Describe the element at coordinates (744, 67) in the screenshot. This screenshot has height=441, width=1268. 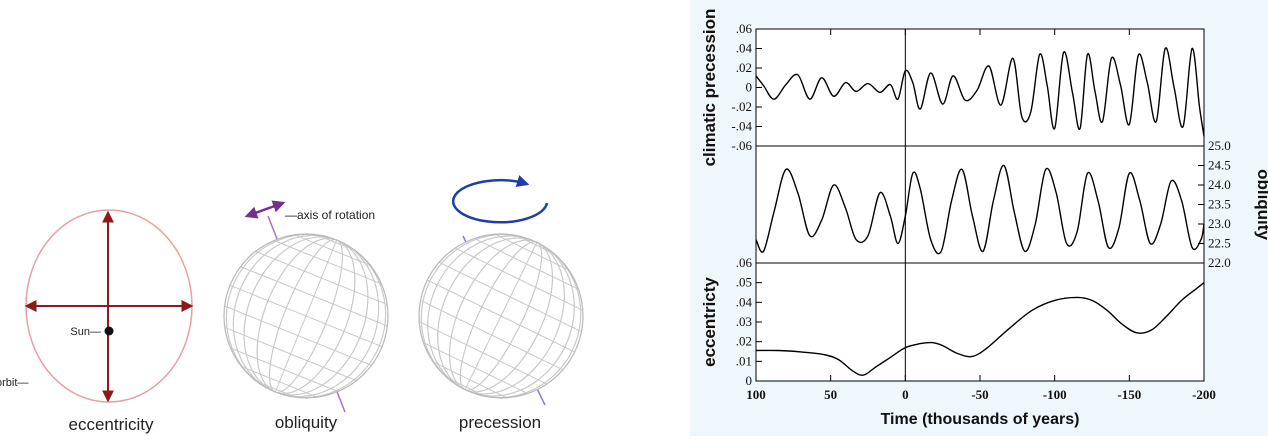
I see `climatic-precession-y-tick-label: .02` at that location.